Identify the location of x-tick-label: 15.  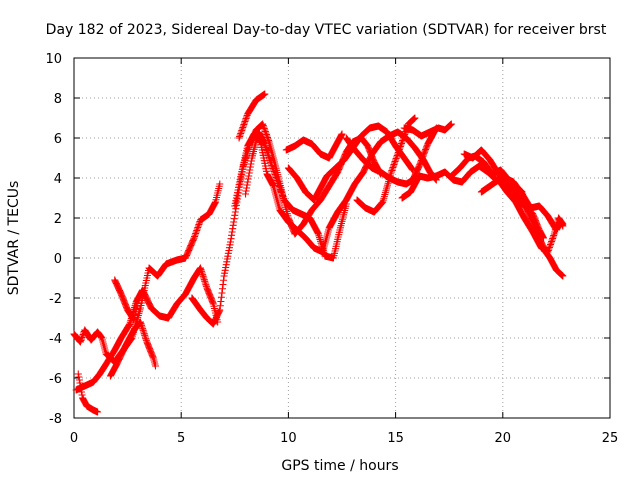
(395, 438).